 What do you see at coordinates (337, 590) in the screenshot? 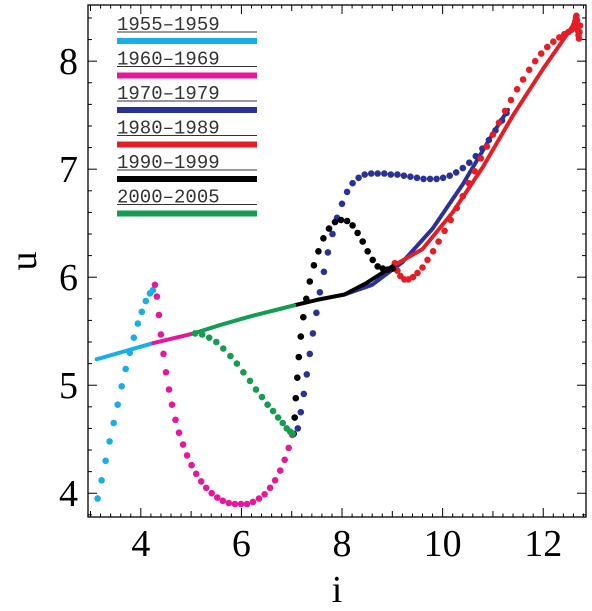
I see `x-axis-label: i` at bounding box center [337, 590].